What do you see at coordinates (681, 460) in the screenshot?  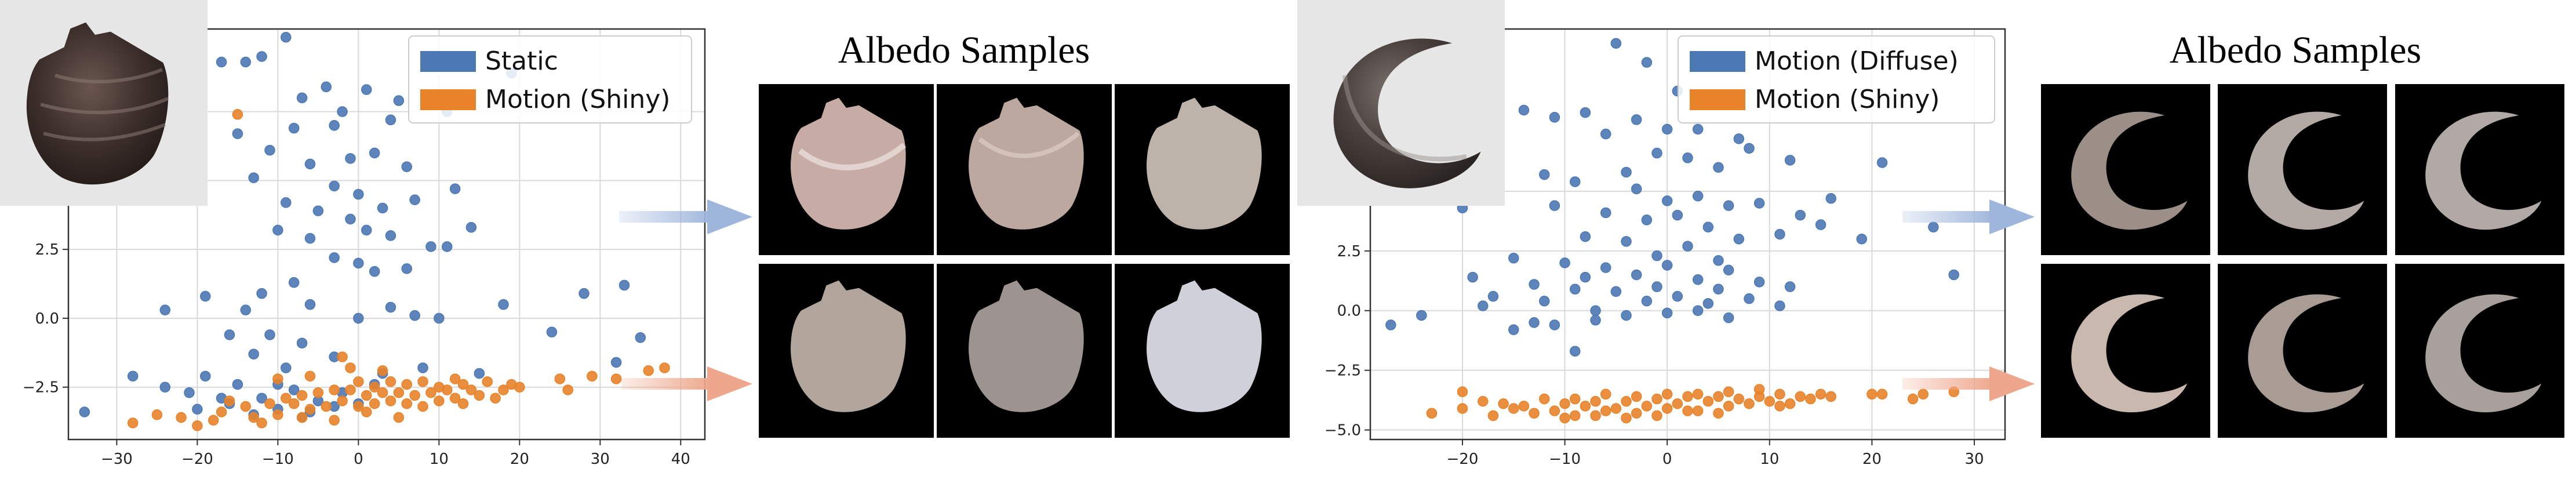 I see `x-tick-label: 40` at bounding box center [681, 460].